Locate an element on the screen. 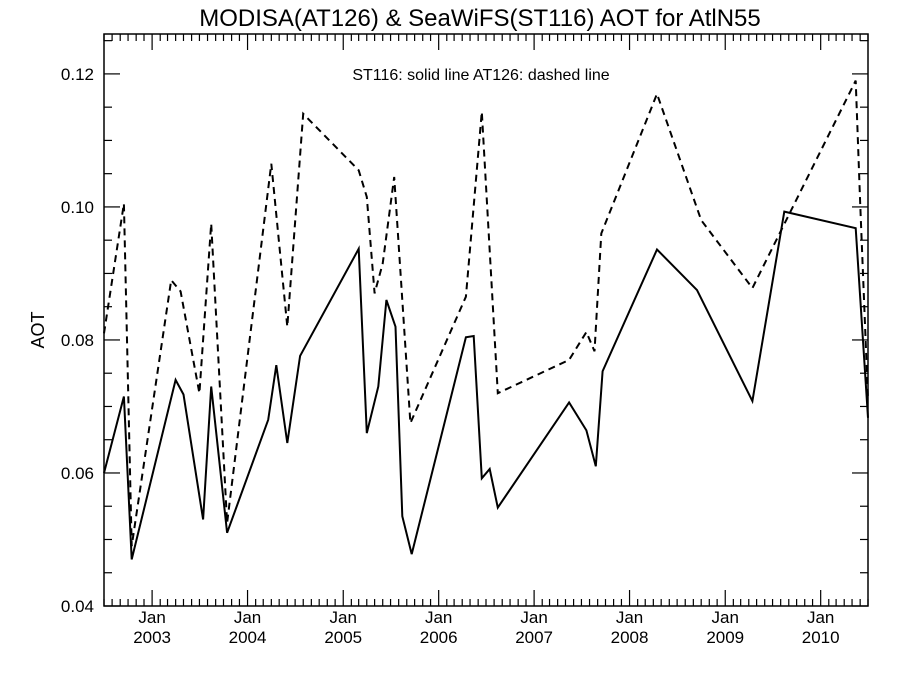 The image size is (900, 675). y-tick-label: 0.06 is located at coordinates (77, 473).